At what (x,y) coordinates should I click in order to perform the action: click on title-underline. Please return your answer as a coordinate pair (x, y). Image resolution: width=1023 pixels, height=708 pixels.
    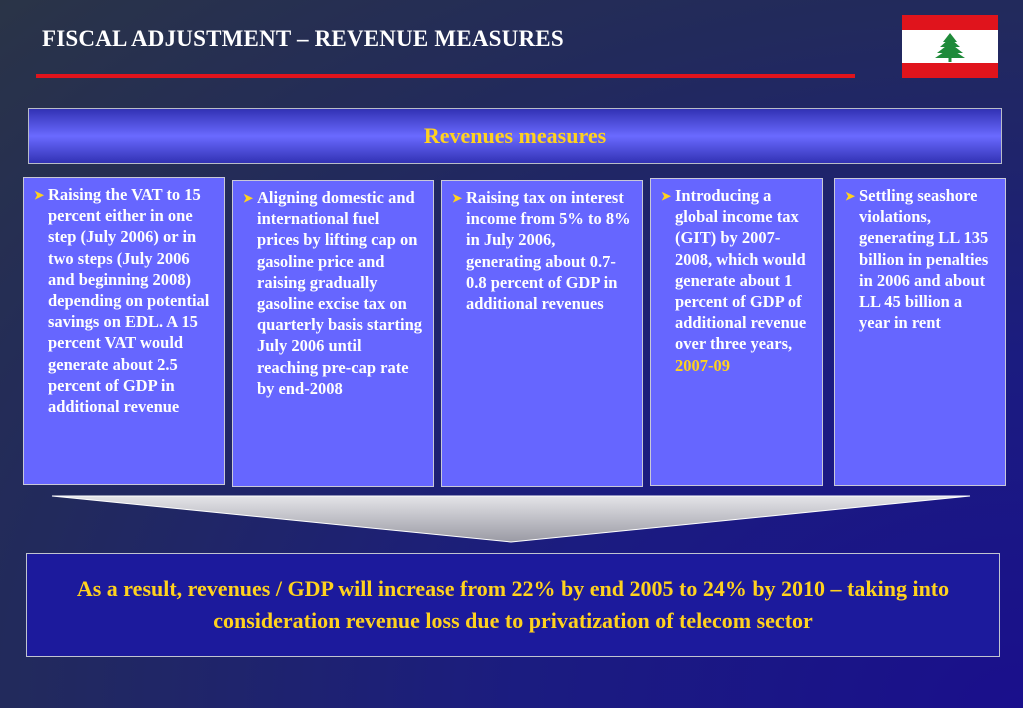
    Looking at the image, I should click on (445, 76).